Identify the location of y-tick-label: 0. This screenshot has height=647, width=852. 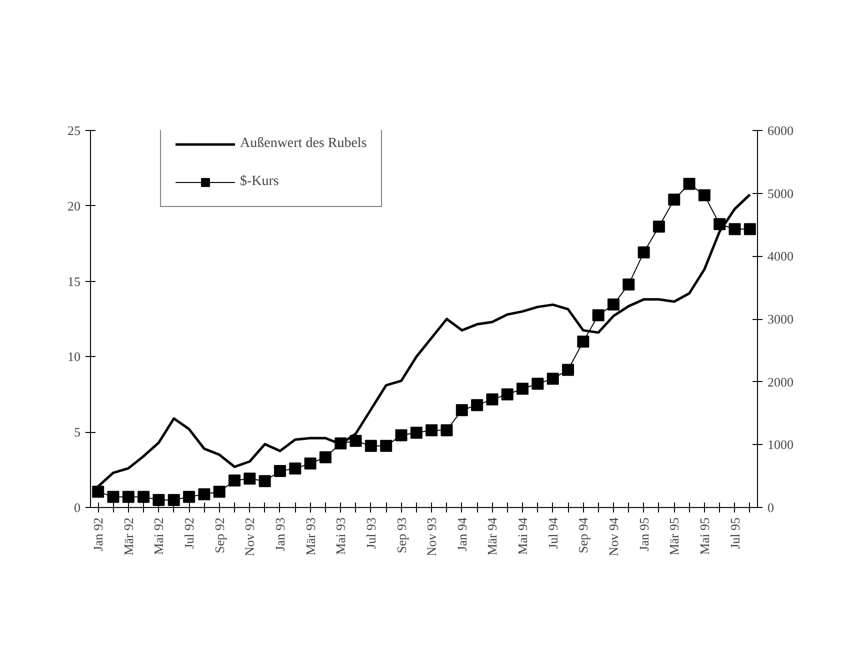
(77, 507).